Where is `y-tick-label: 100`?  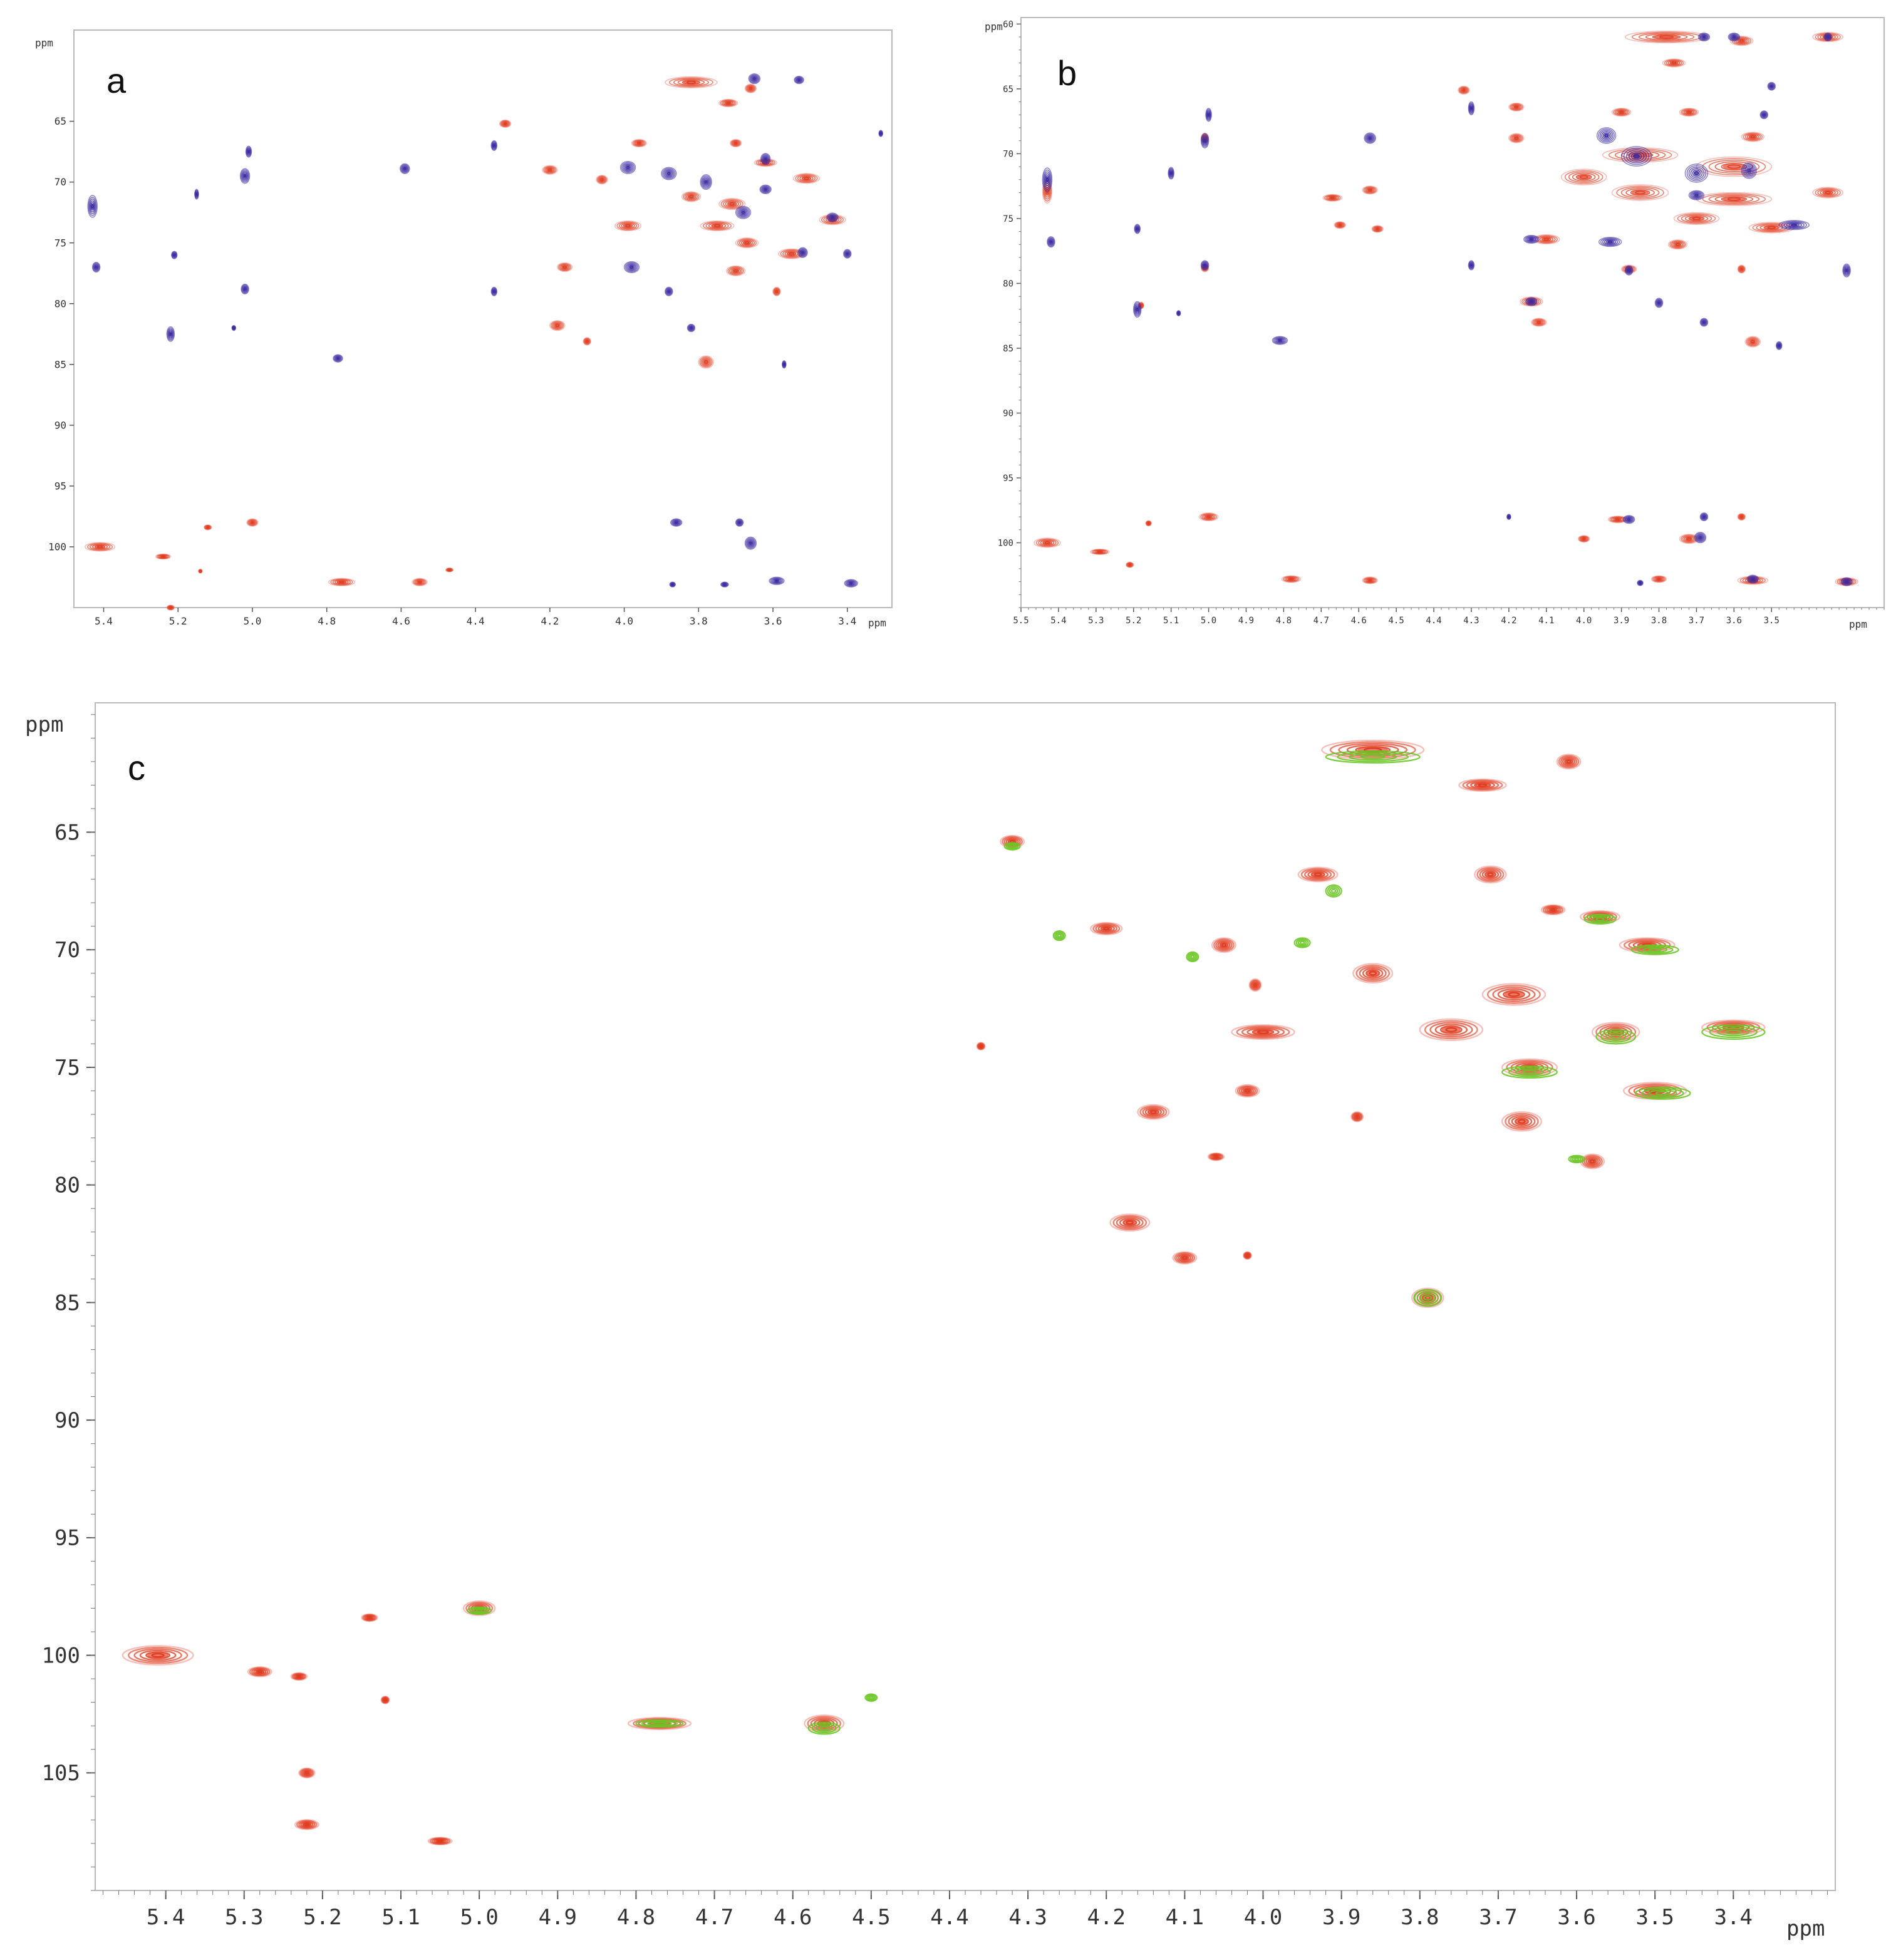
y-tick-label: 100 is located at coordinates (1005, 543).